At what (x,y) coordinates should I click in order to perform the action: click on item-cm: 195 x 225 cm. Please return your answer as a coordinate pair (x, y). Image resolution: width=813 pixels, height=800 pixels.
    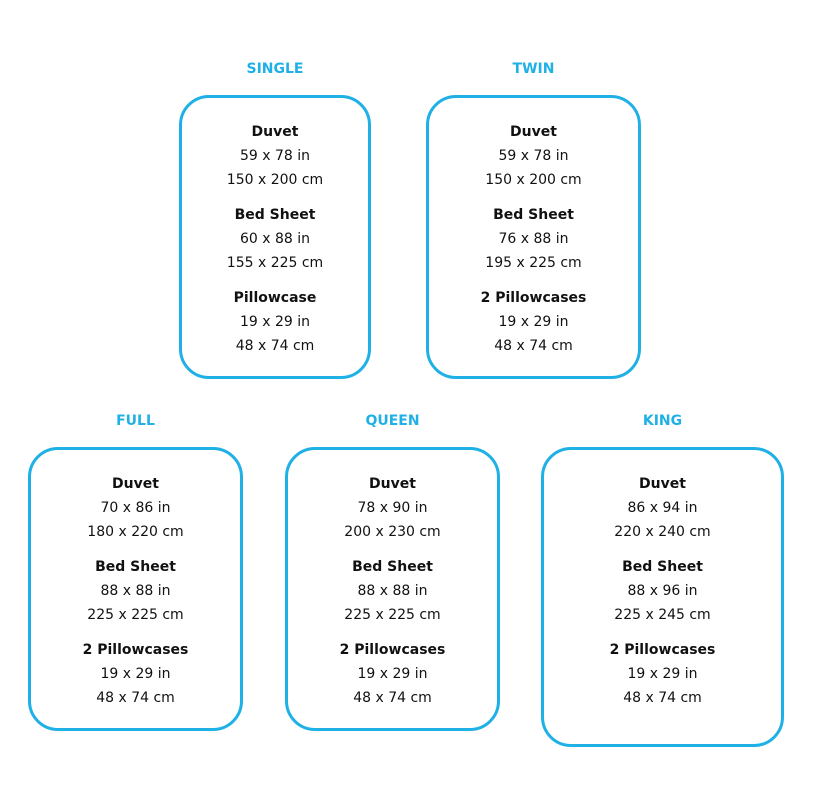
    Looking at the image, I should click on (533, 263).